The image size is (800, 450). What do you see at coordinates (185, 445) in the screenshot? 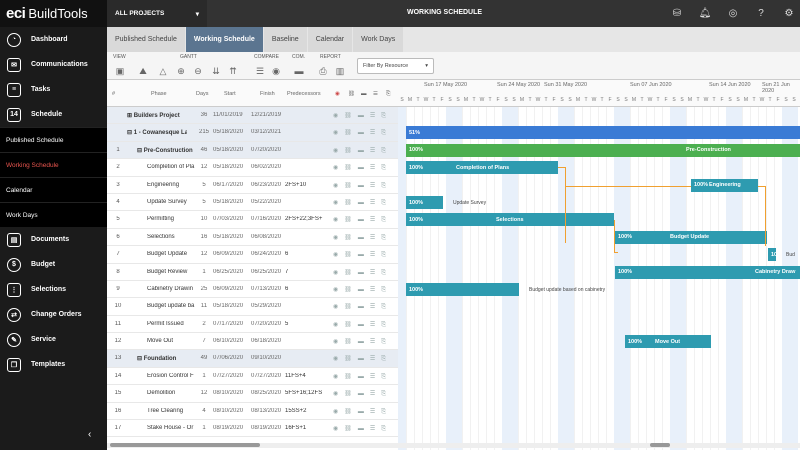
I see `grid-scroll-thumb` at bounding box center [185, 445].